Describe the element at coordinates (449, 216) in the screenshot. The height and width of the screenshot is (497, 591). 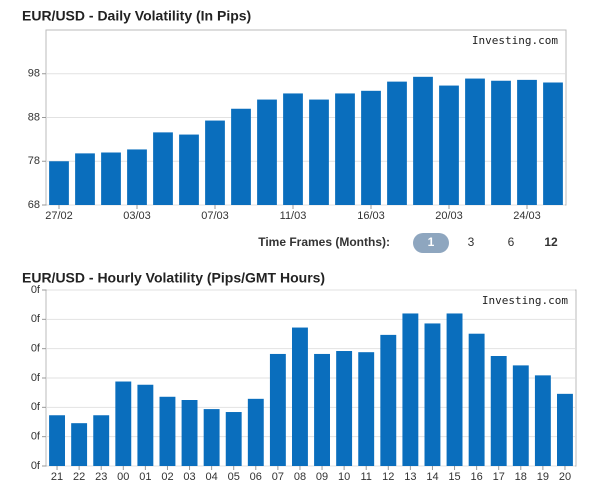
I see `x-tick-label: 20/03` at that location.